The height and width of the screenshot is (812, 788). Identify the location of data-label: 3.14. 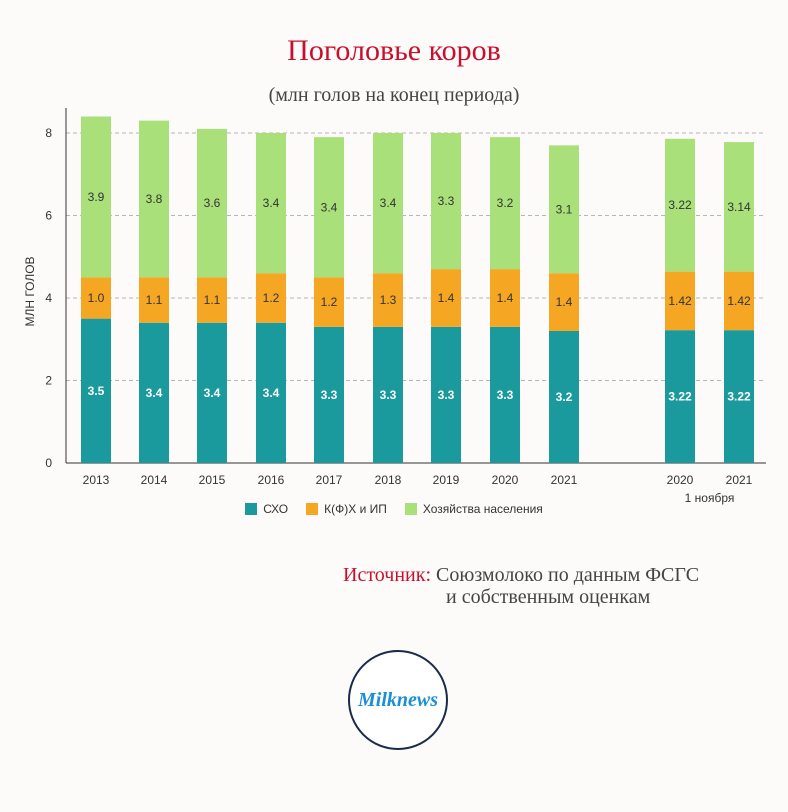
(739, 207).